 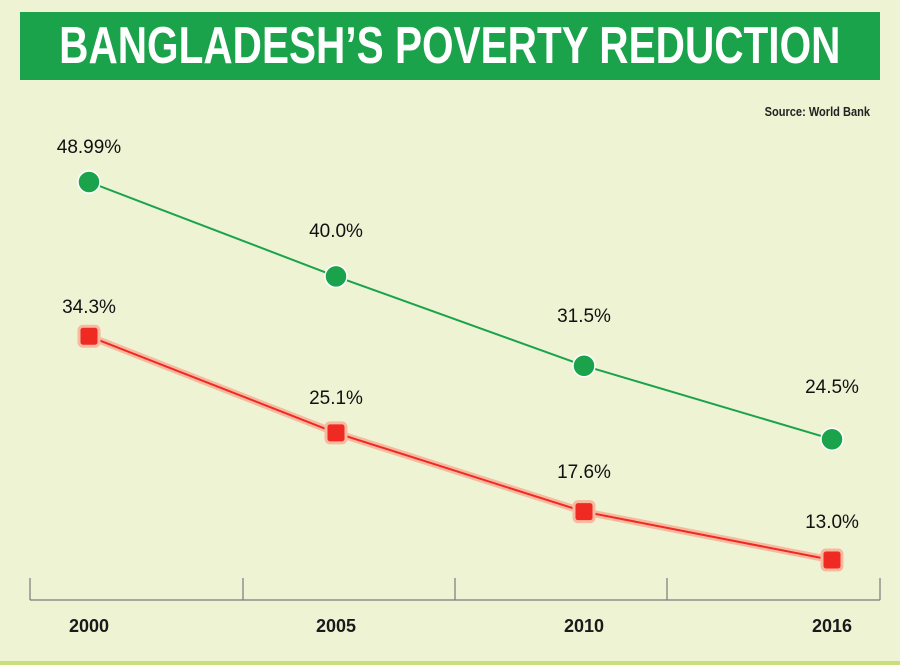 What do you see at coordinates (336, 398) in the screenshot?
I see `data-label-2-2005: 25.1%` at bounding box center [336, 398].